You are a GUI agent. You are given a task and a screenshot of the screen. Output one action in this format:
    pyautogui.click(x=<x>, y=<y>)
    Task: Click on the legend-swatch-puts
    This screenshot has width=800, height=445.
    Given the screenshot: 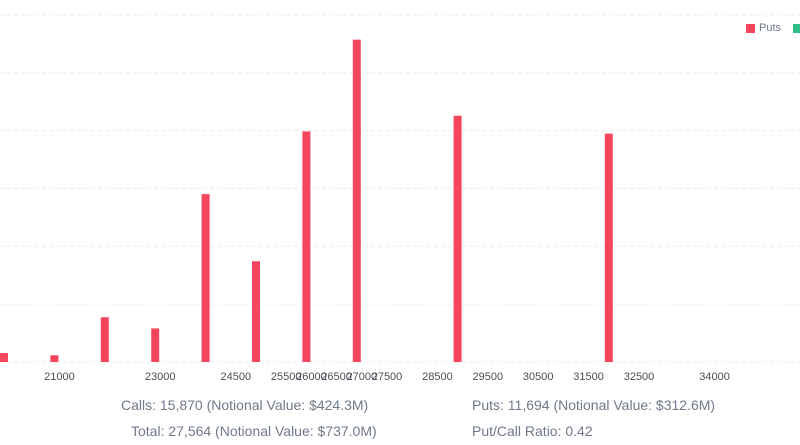 What is the action you would take?
    pyautogui.click(x=750, y=28)
    